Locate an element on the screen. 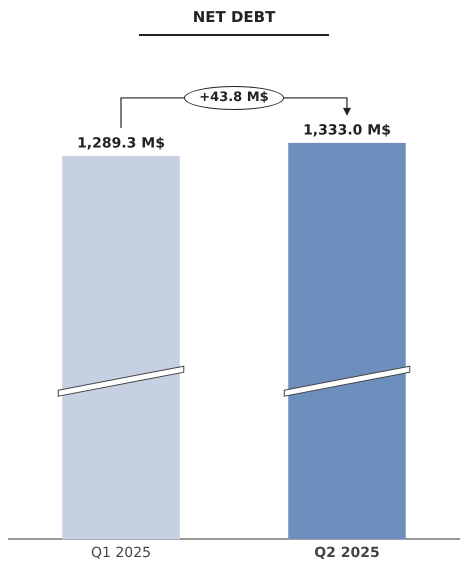 Image resolution: width=468 pixels, height=575 pixels. chart-title: NET DEBT is located at coordinates (234, 22).